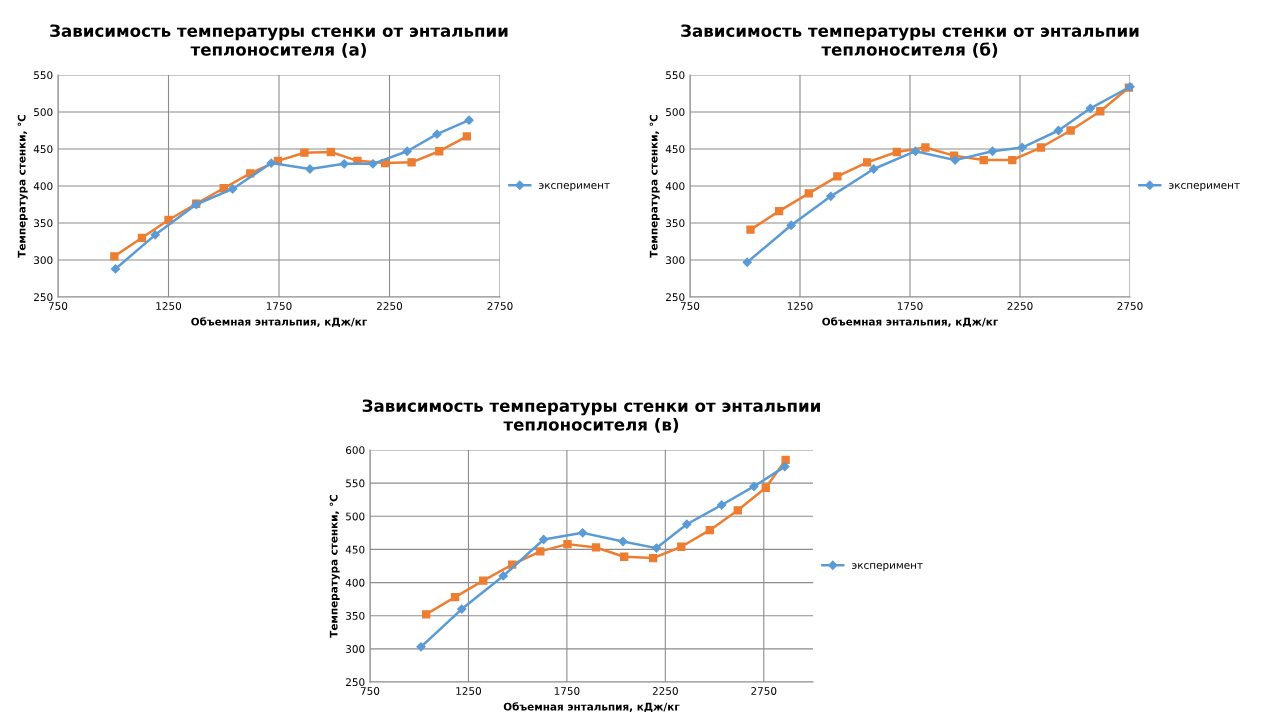 The width and height of the screenshot is (1284, 719). What do you see at coordinates (910, 41) in the screenshot?
I see `chart-title: Зависимость температуры стенки от энтальпии теплоносителя (б)` at bounding box center [910, 41].